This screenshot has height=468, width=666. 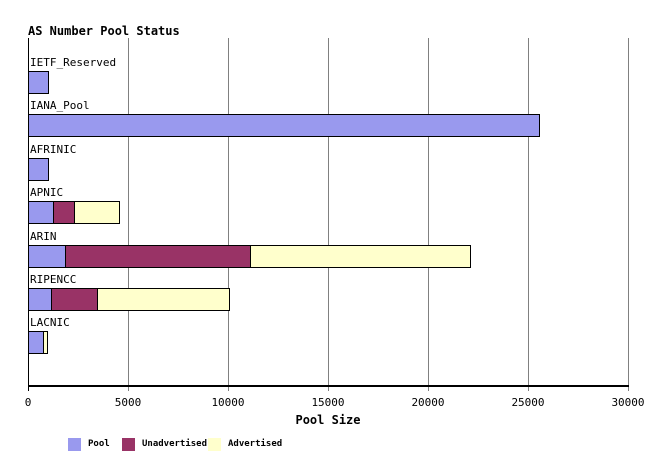 I want to click on x-tick-label-25000: 25000, so click(x=528, y=402).